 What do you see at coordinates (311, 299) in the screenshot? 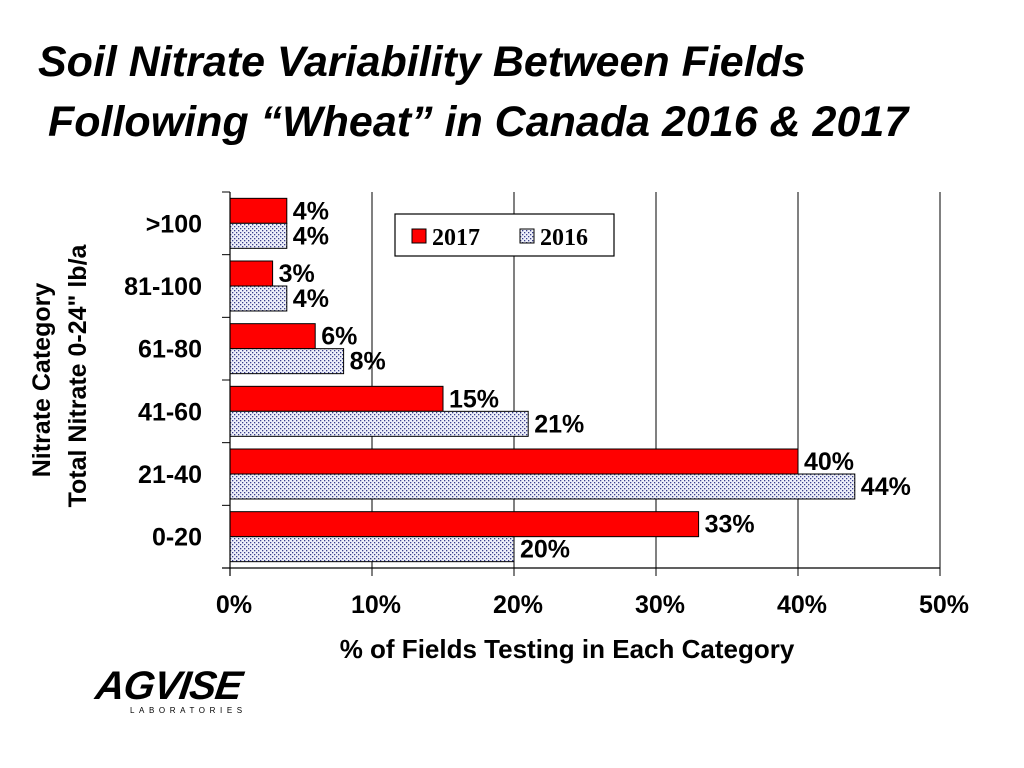
I see `data-label-2016-81-100: 4%` at bounding box center [311, 299].